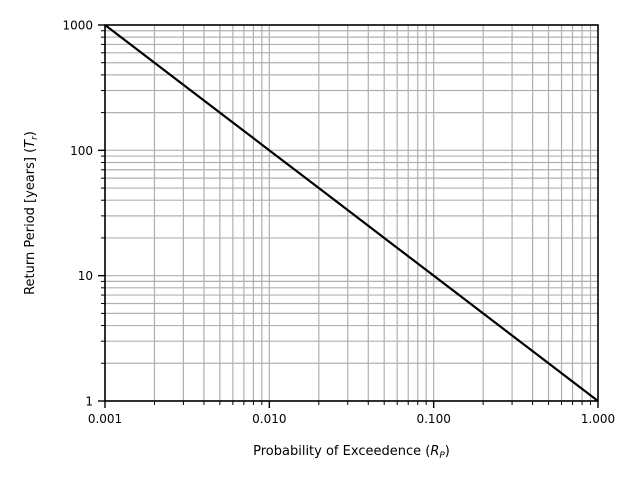  What do you see at coordinates (35, 137) in the screenshot?
I see `y-axis-label-subscript: r` at bounding box center [35, 137].